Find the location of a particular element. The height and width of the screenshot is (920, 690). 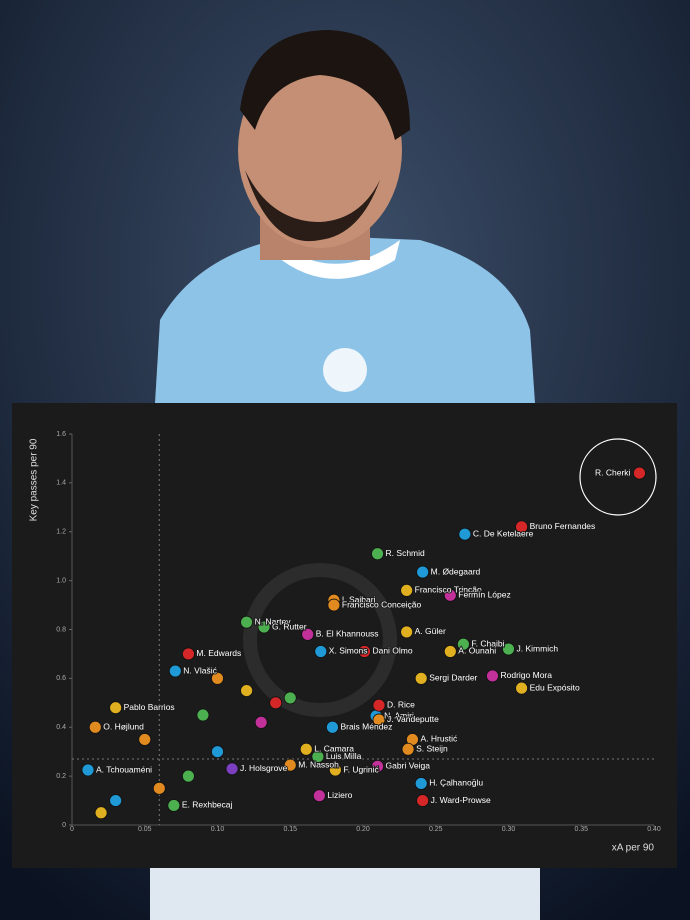

y-tick-label: 1.4 is located at coordinates (61, 483).